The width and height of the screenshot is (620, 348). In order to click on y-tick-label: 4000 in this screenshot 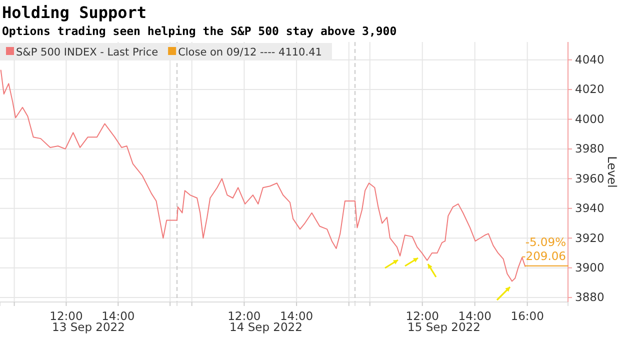, I will do `click(589, 119)`.